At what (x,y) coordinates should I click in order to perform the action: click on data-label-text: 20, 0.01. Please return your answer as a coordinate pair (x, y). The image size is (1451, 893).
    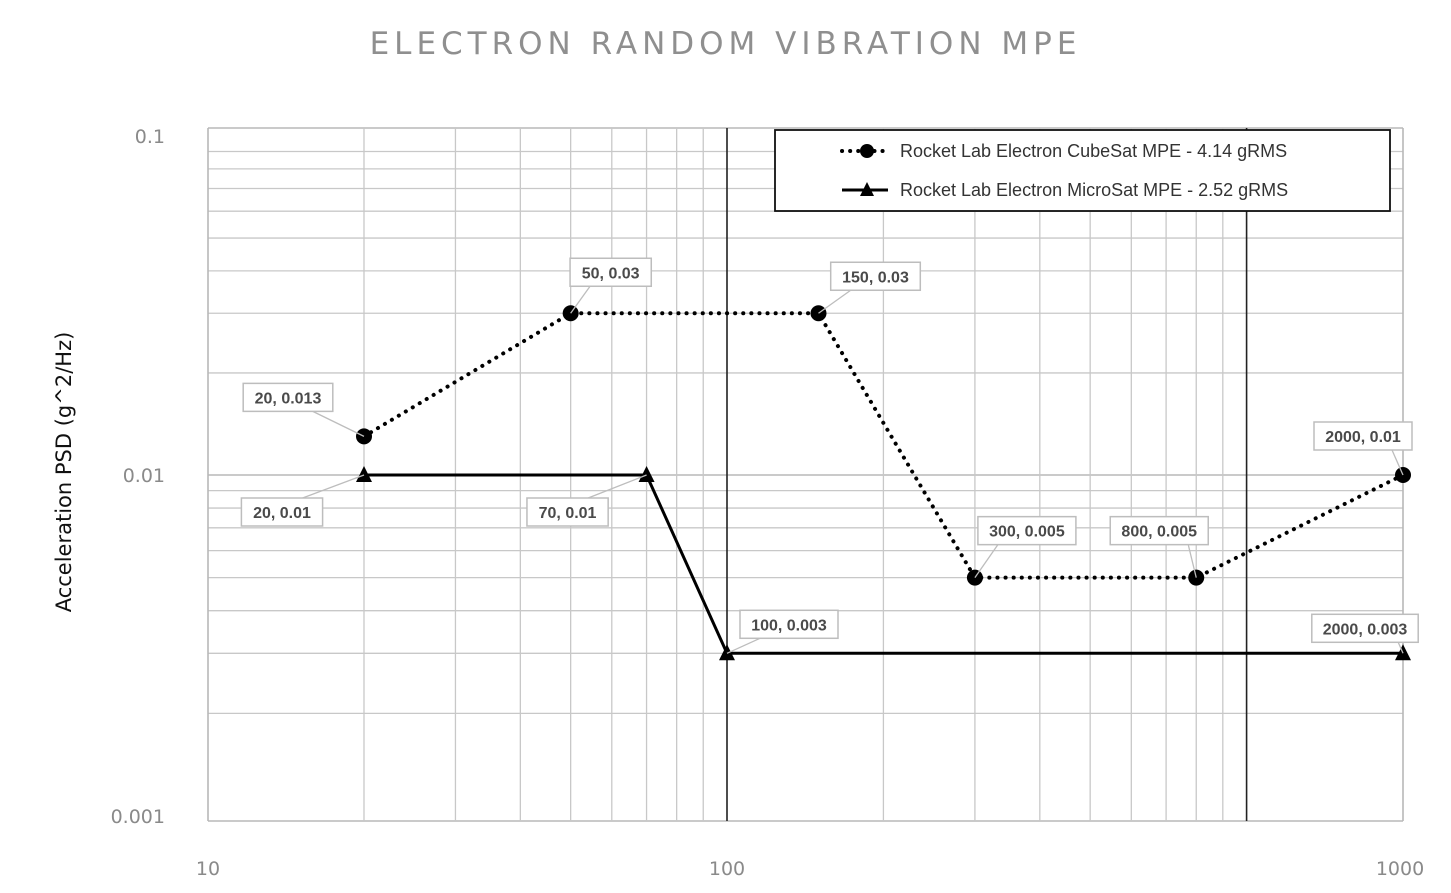
    Looking at the image, I should click on (282, 513).